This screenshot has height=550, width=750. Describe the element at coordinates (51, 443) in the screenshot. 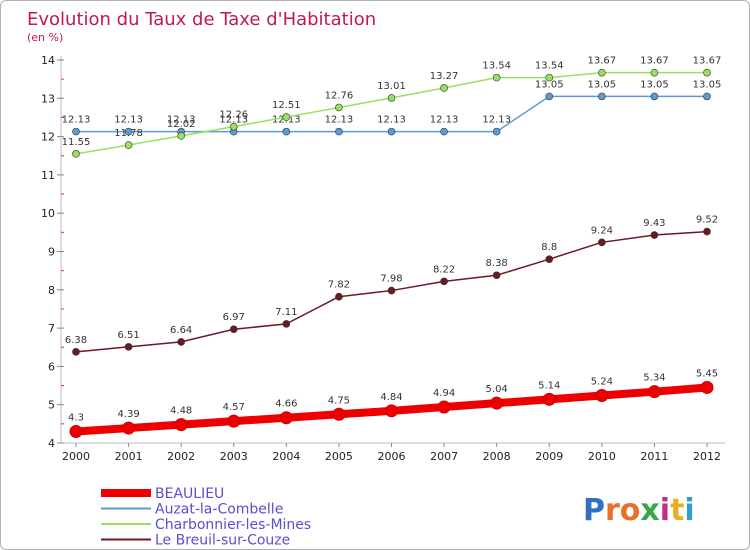

I see `y-tick-label: 4` at that location.